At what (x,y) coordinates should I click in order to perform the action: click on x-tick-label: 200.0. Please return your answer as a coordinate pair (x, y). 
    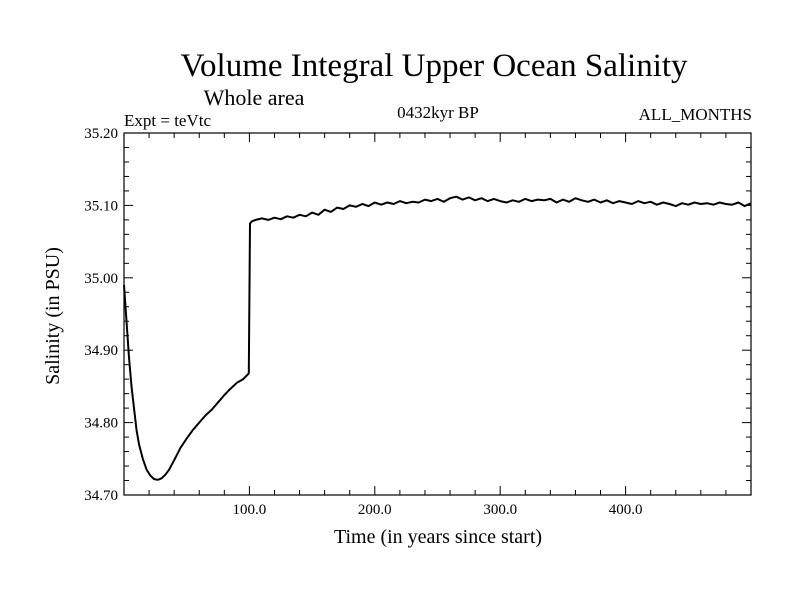
    Looking at the image, I should click on (375, 510).